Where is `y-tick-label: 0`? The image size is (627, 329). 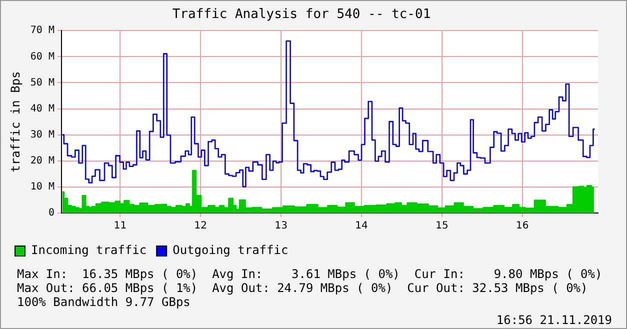 y-tick-label: 0 is located at coordinates (51, 213).